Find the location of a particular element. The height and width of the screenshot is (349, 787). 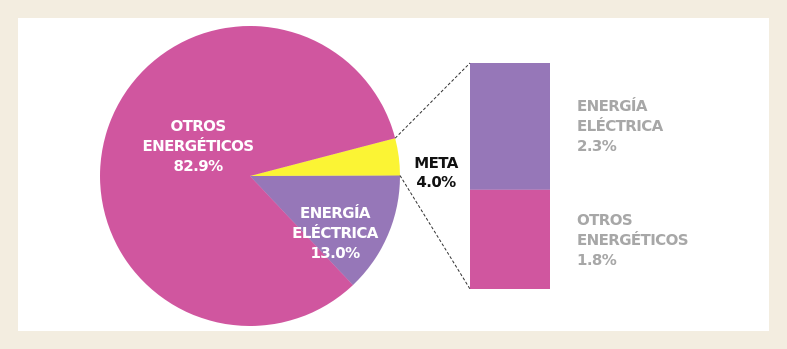

connector-line-top is located at coordinates (432, 100).